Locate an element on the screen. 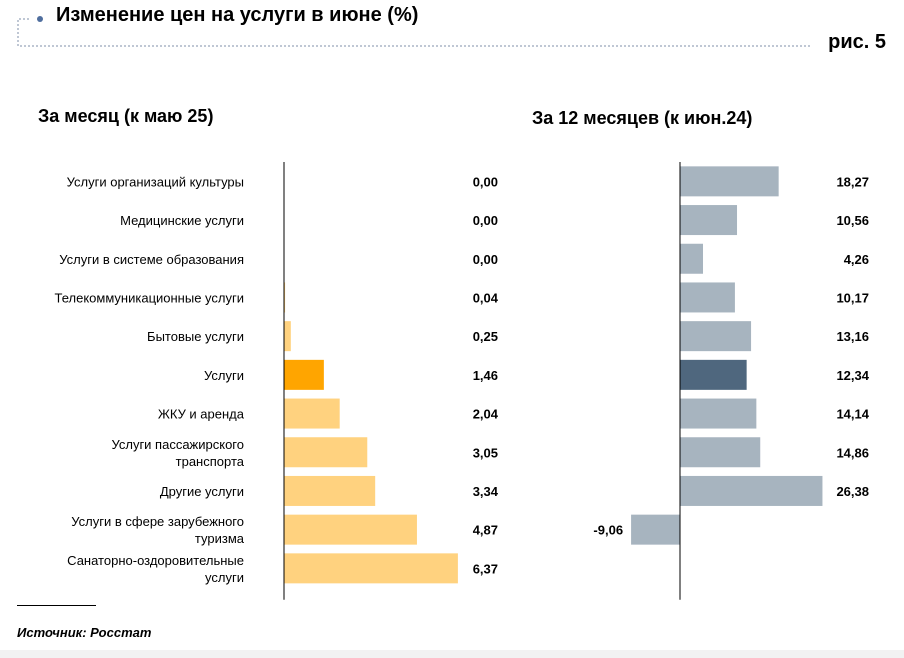  data-label: 4,26 is located at coordinates (856, 259).